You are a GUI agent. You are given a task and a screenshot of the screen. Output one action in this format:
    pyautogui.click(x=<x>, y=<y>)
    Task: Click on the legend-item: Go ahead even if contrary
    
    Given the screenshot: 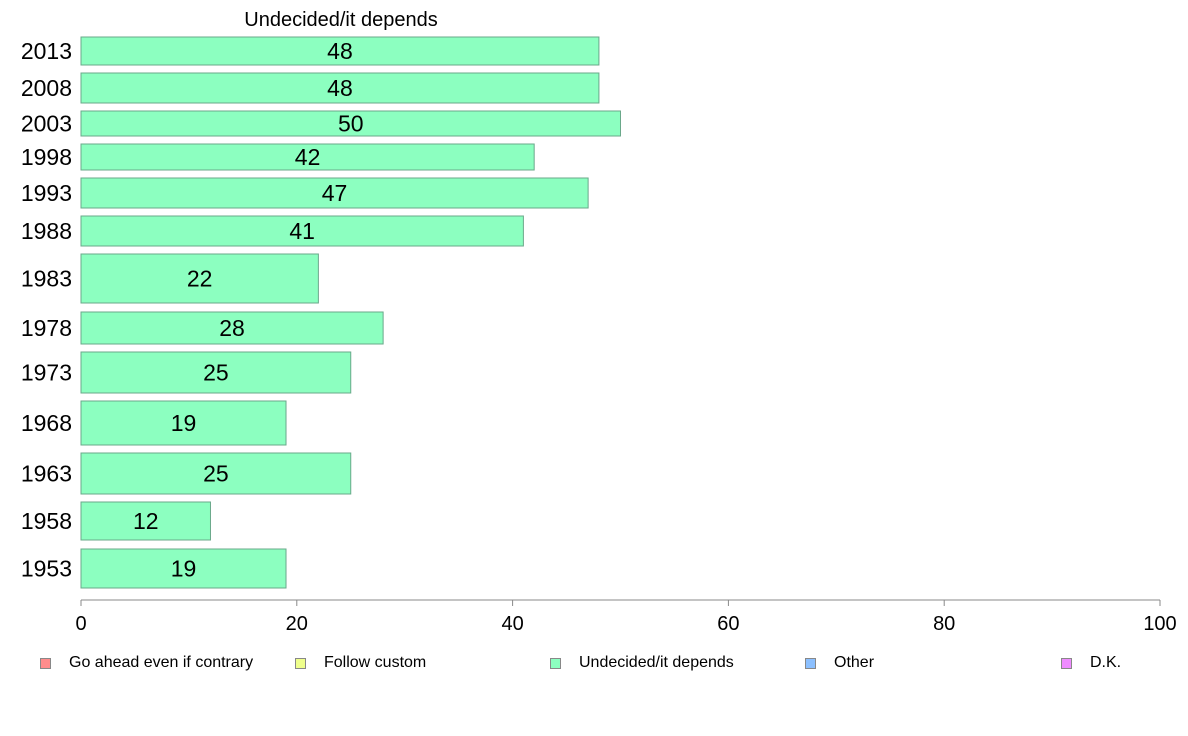 What is the action you would take?
    pyautogui.click(x=146, y=663)
    